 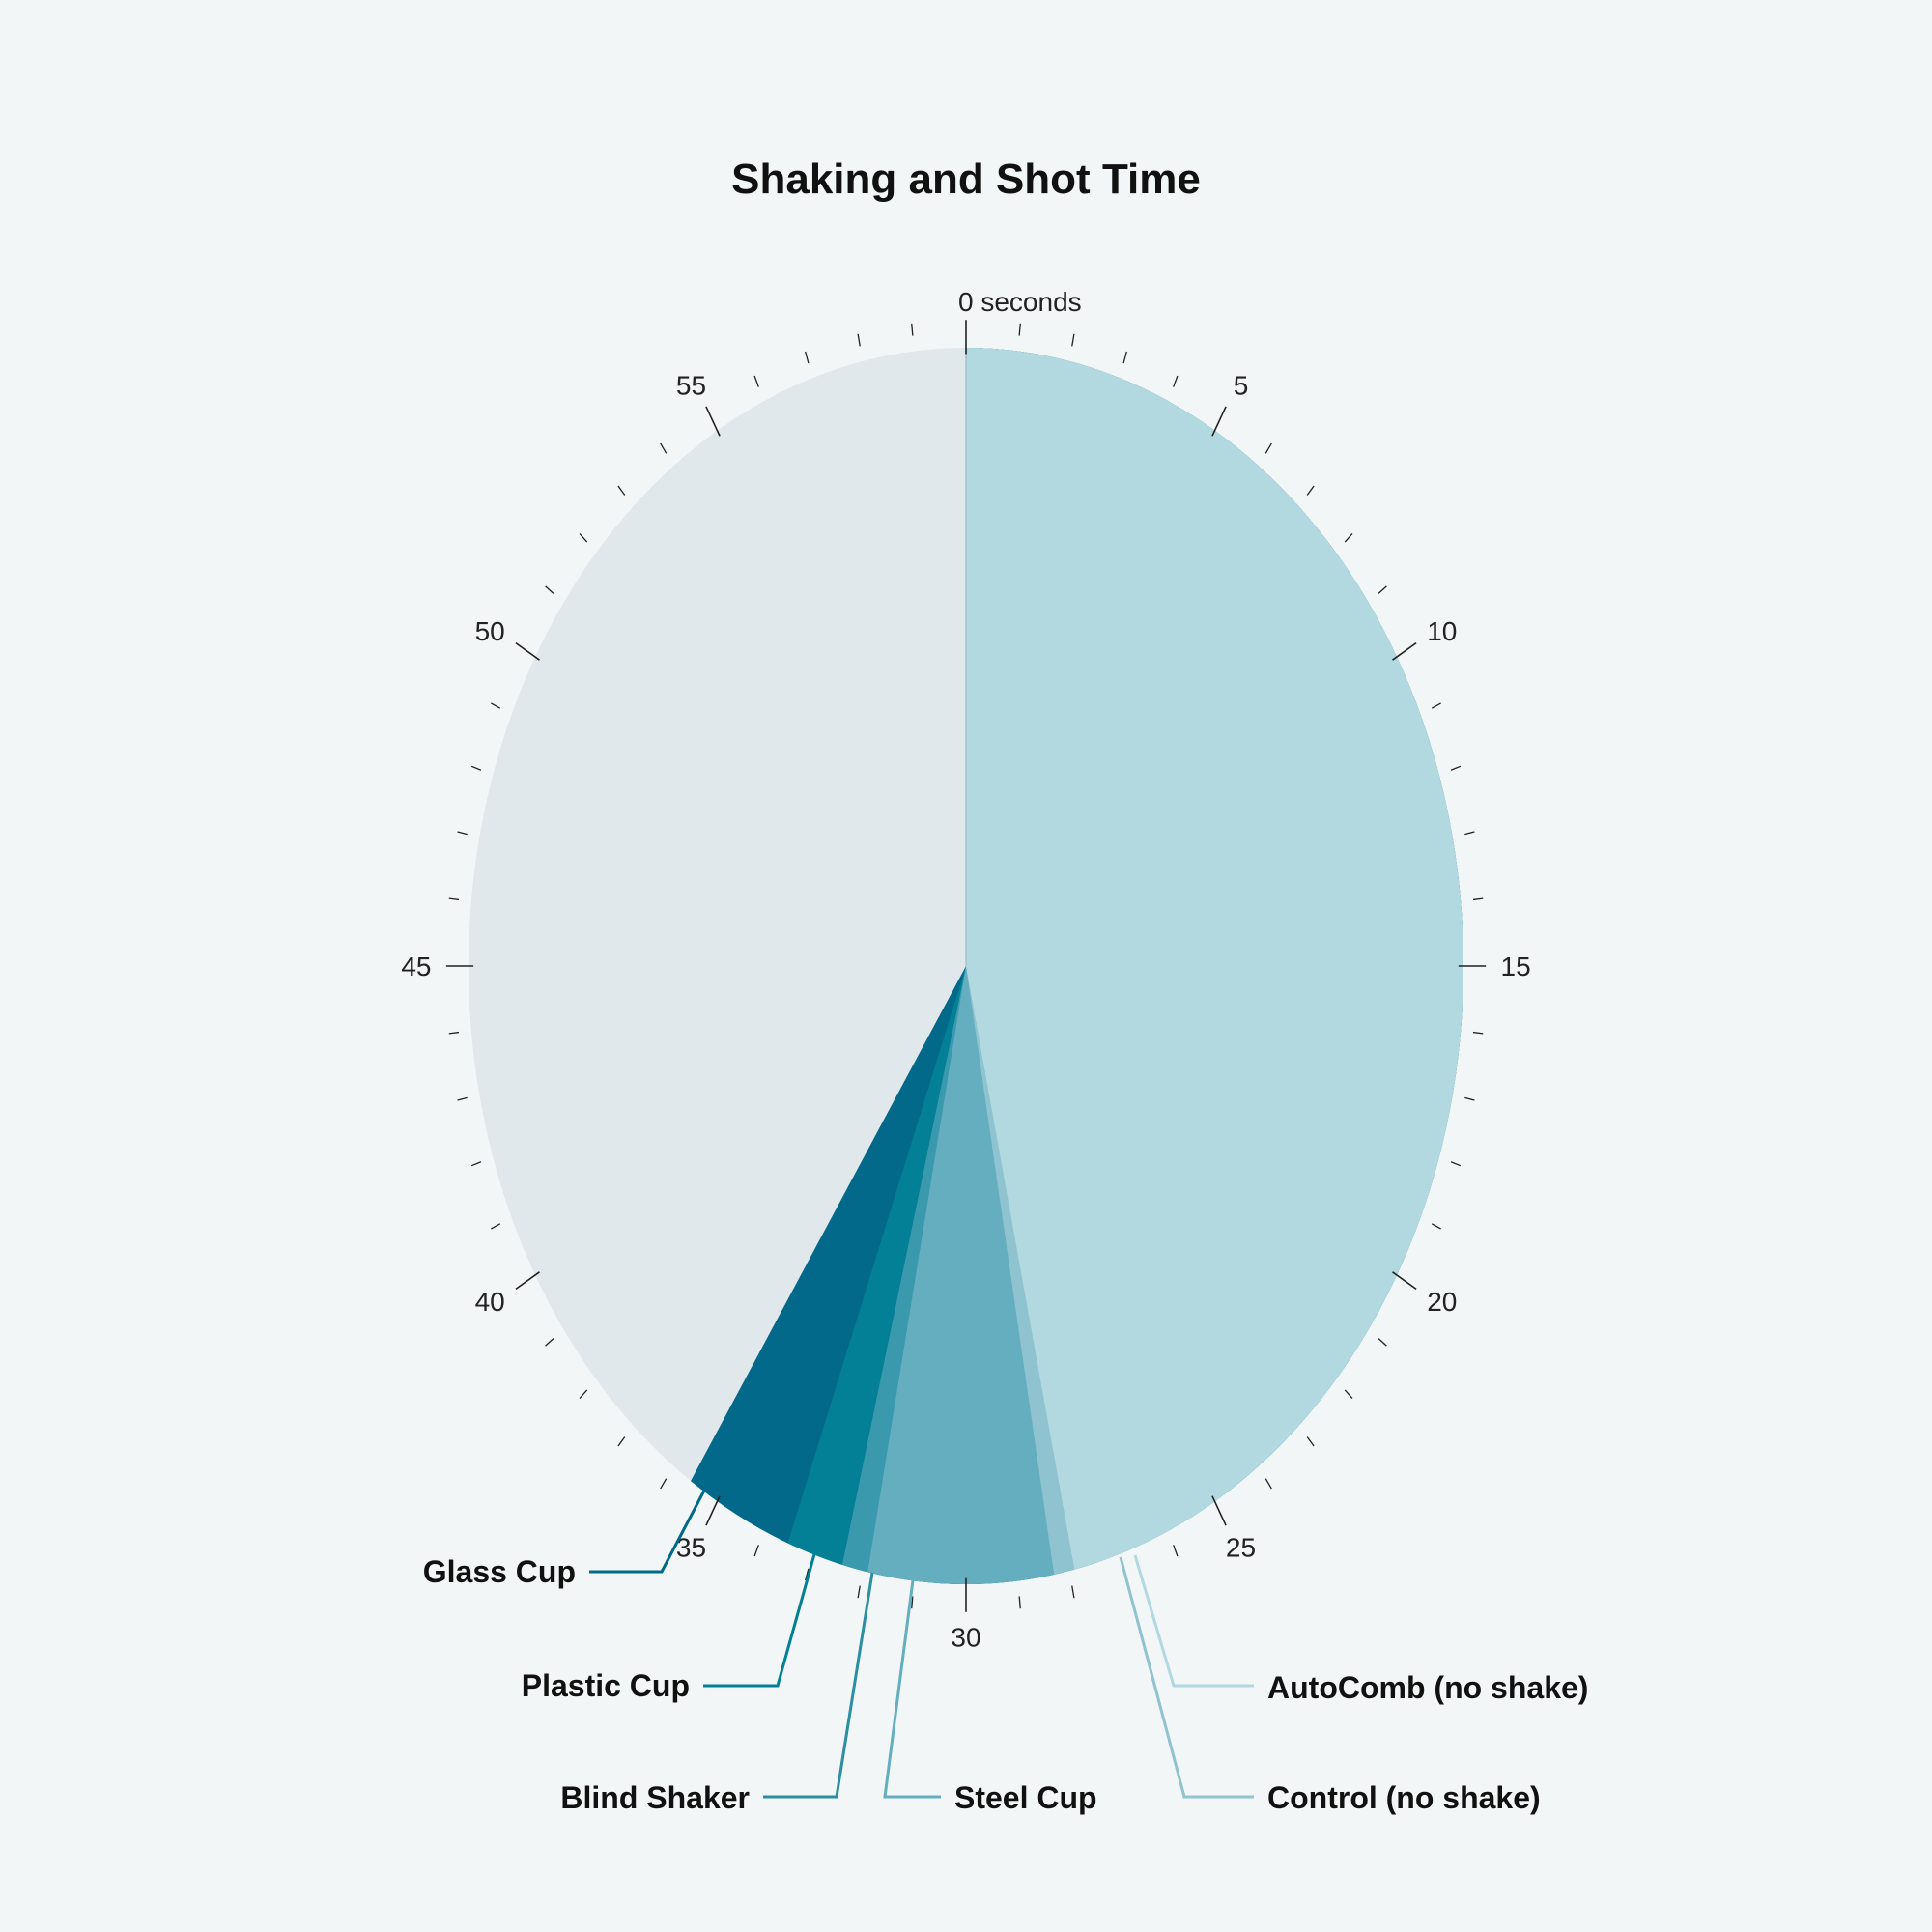 What do you see at coordinates (1442, 1302) in the screenshot?
I see `tick-label: 20` at bounding box center [1442, 1302].